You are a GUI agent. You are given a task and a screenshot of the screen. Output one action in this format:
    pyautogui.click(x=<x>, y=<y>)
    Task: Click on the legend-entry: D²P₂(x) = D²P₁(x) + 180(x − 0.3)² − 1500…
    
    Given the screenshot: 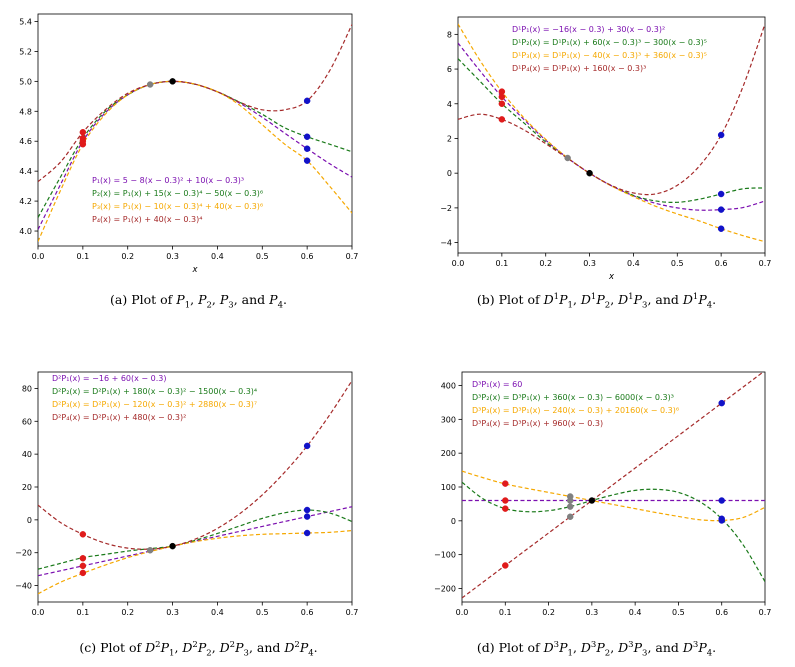 What is the action you would take?
    pyautogui.click(x=154, y=391)
    